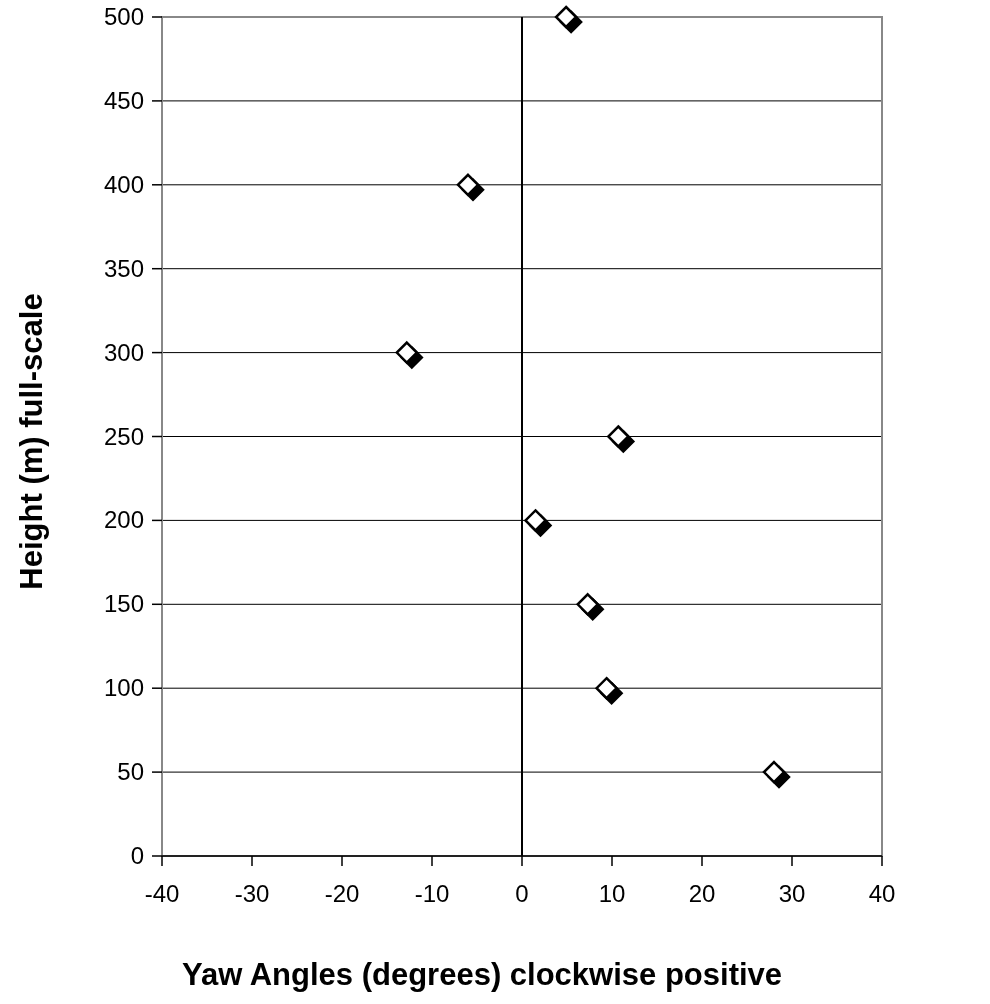  What do you see at coordinates (123, 184) in the screenshot?
I see `y-tick-label: 400` at bounding box center [123, 184].